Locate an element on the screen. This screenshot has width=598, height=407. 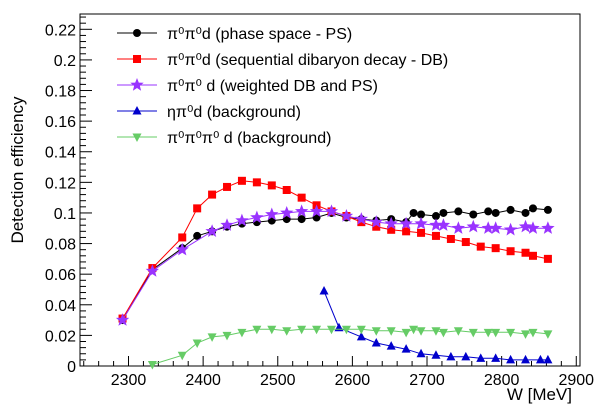
legend-label: π⁰π⁰d (sequential dibaryon decay - DB) is located at coordinates (307, 60).